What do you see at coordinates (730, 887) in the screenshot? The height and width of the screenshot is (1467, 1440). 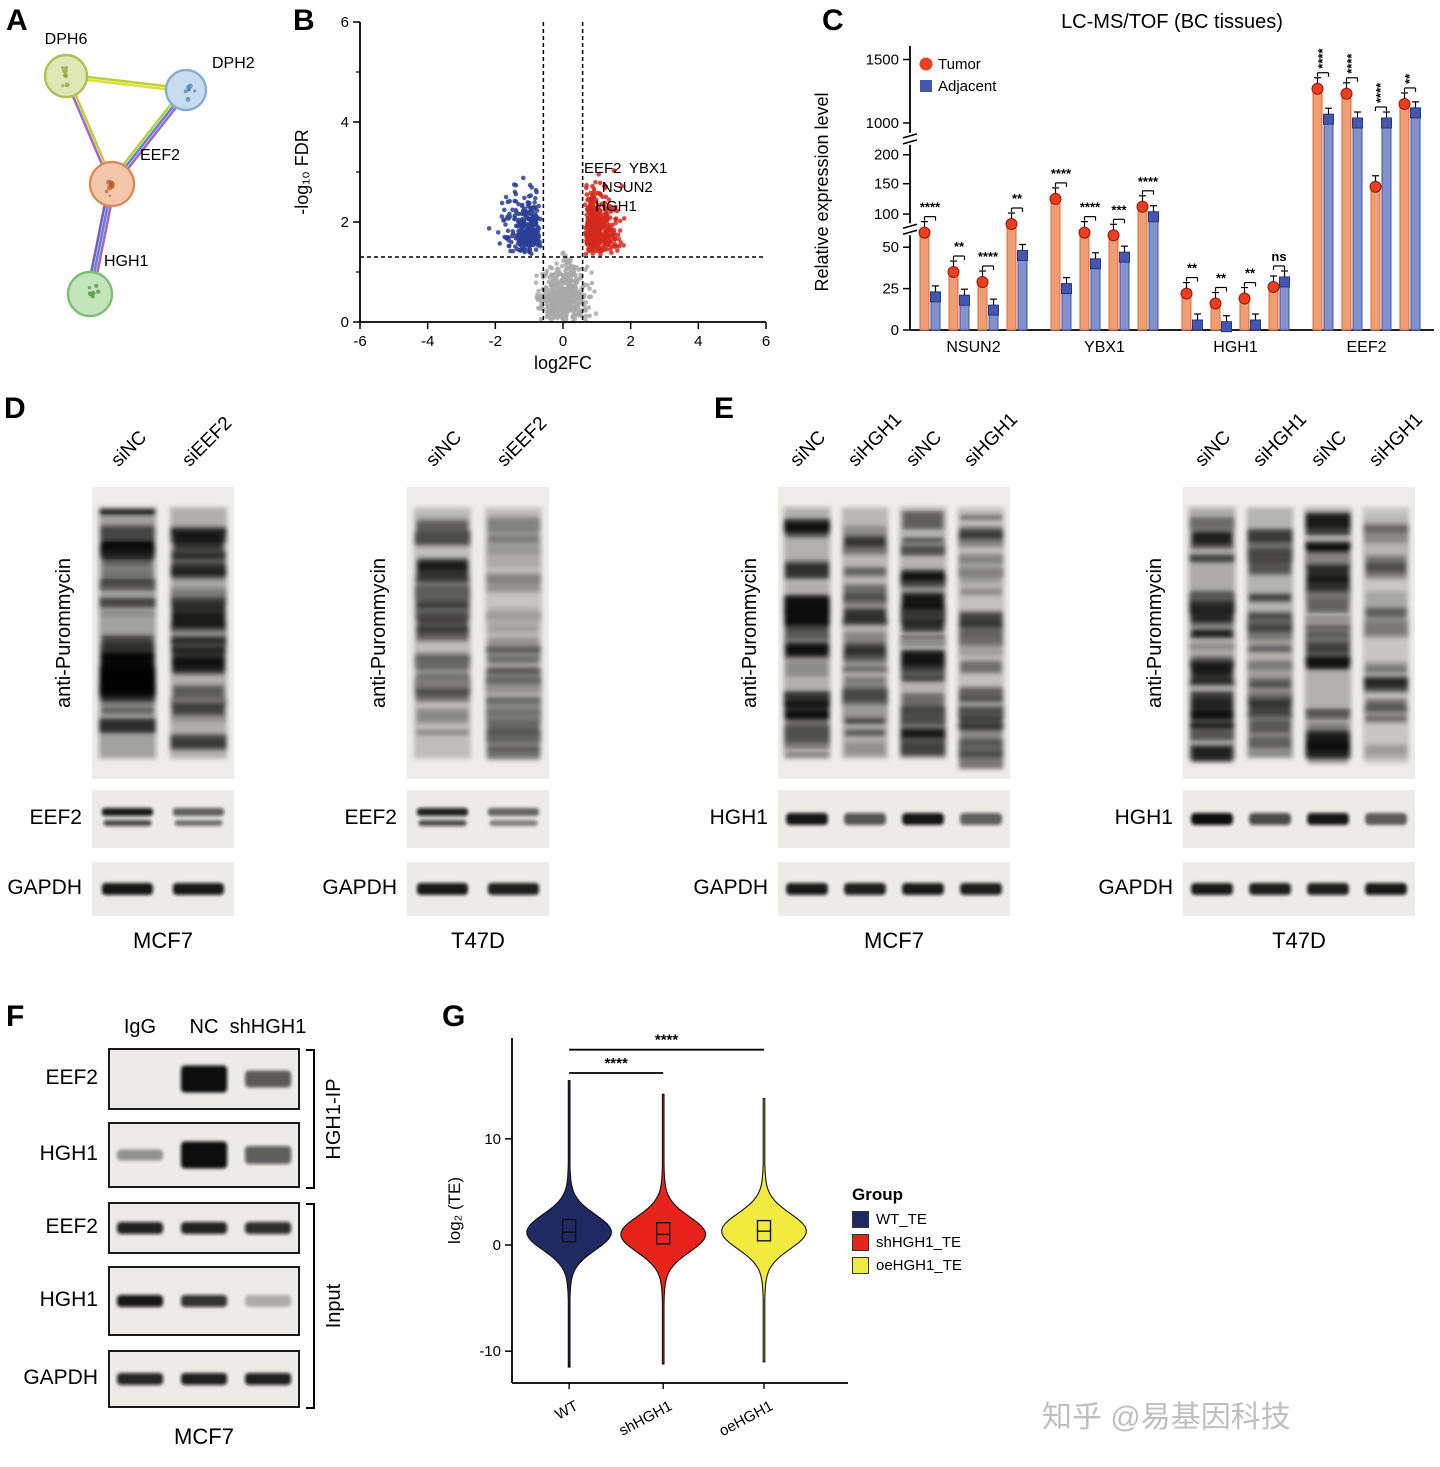 I see `blot-target-label: GAPDH` at bounding box center [730, 887].